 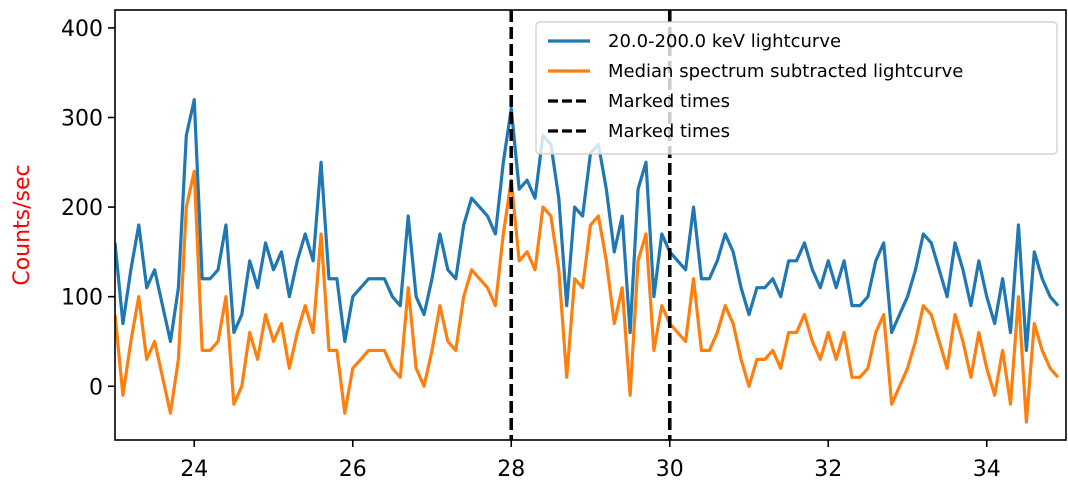 What do you see at coordinates (785, 71) in the screenshot?
I see `legend-label: Median spectrum subtracted lightcurve` at bounding box center [785, 71].